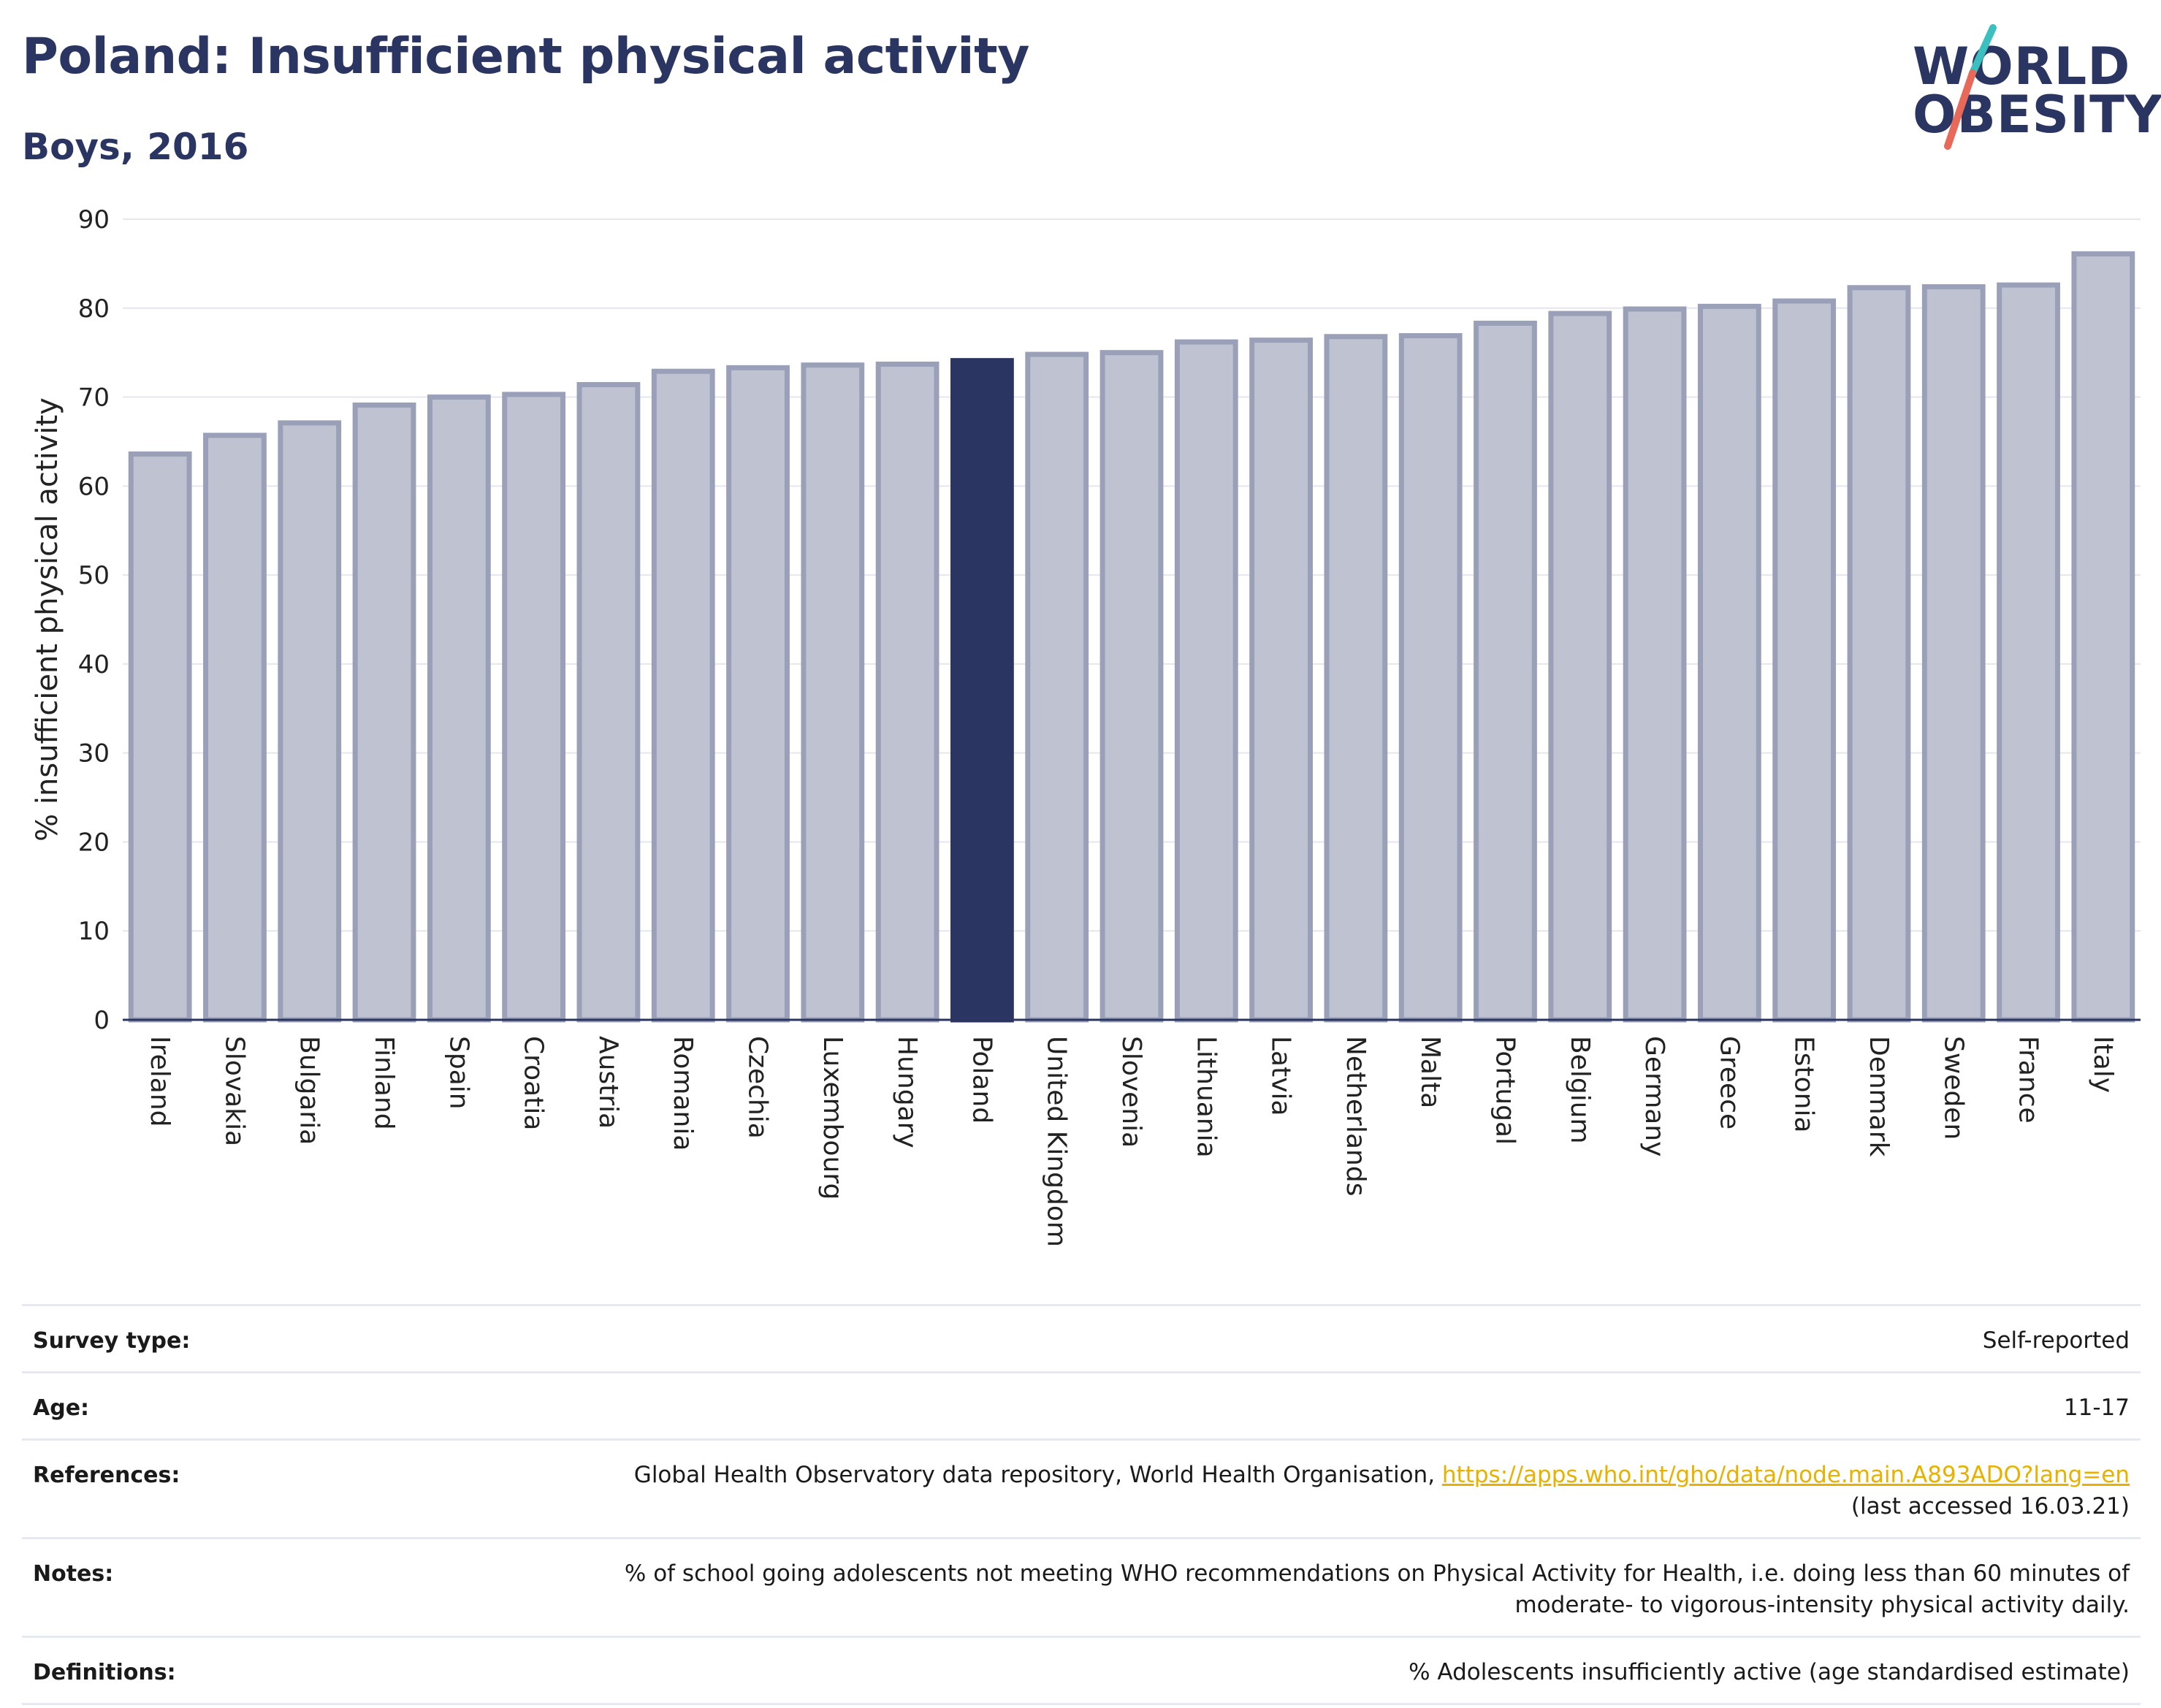  What do you see at coordinates (136, 147) in the screenshot?
I see `page-subtitle: Boys, 2016` at bounding box center [136, 147].